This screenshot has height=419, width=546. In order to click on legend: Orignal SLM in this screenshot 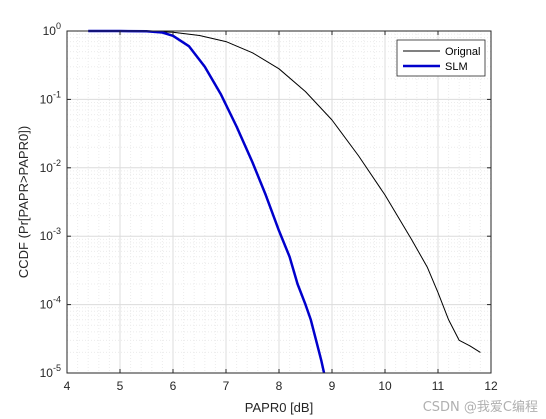, I will do `click(441, 58)`.